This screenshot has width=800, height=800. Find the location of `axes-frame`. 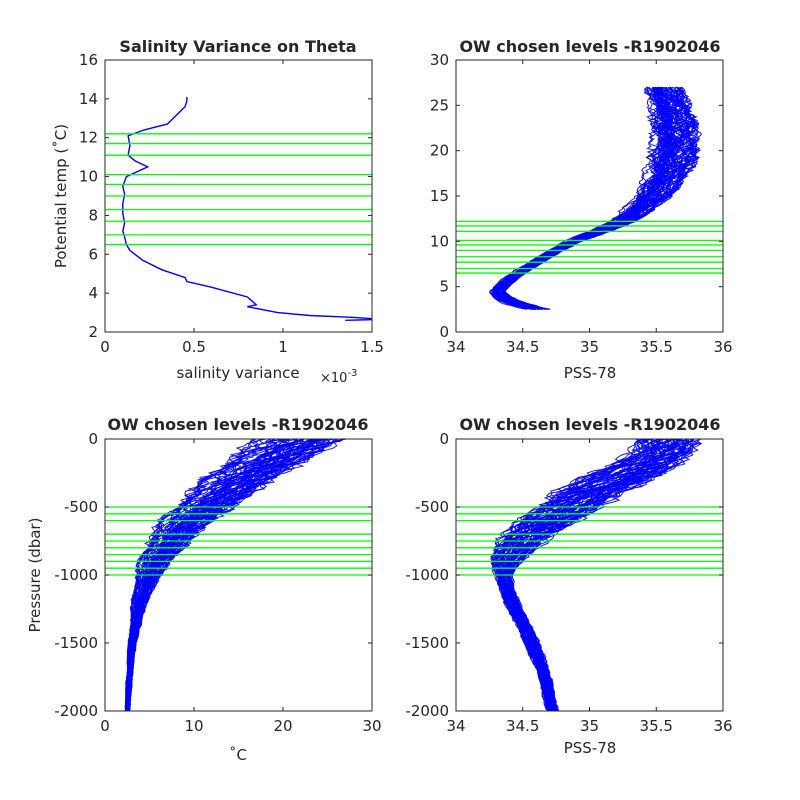

axes-frame is located at coordinates (238, 196).